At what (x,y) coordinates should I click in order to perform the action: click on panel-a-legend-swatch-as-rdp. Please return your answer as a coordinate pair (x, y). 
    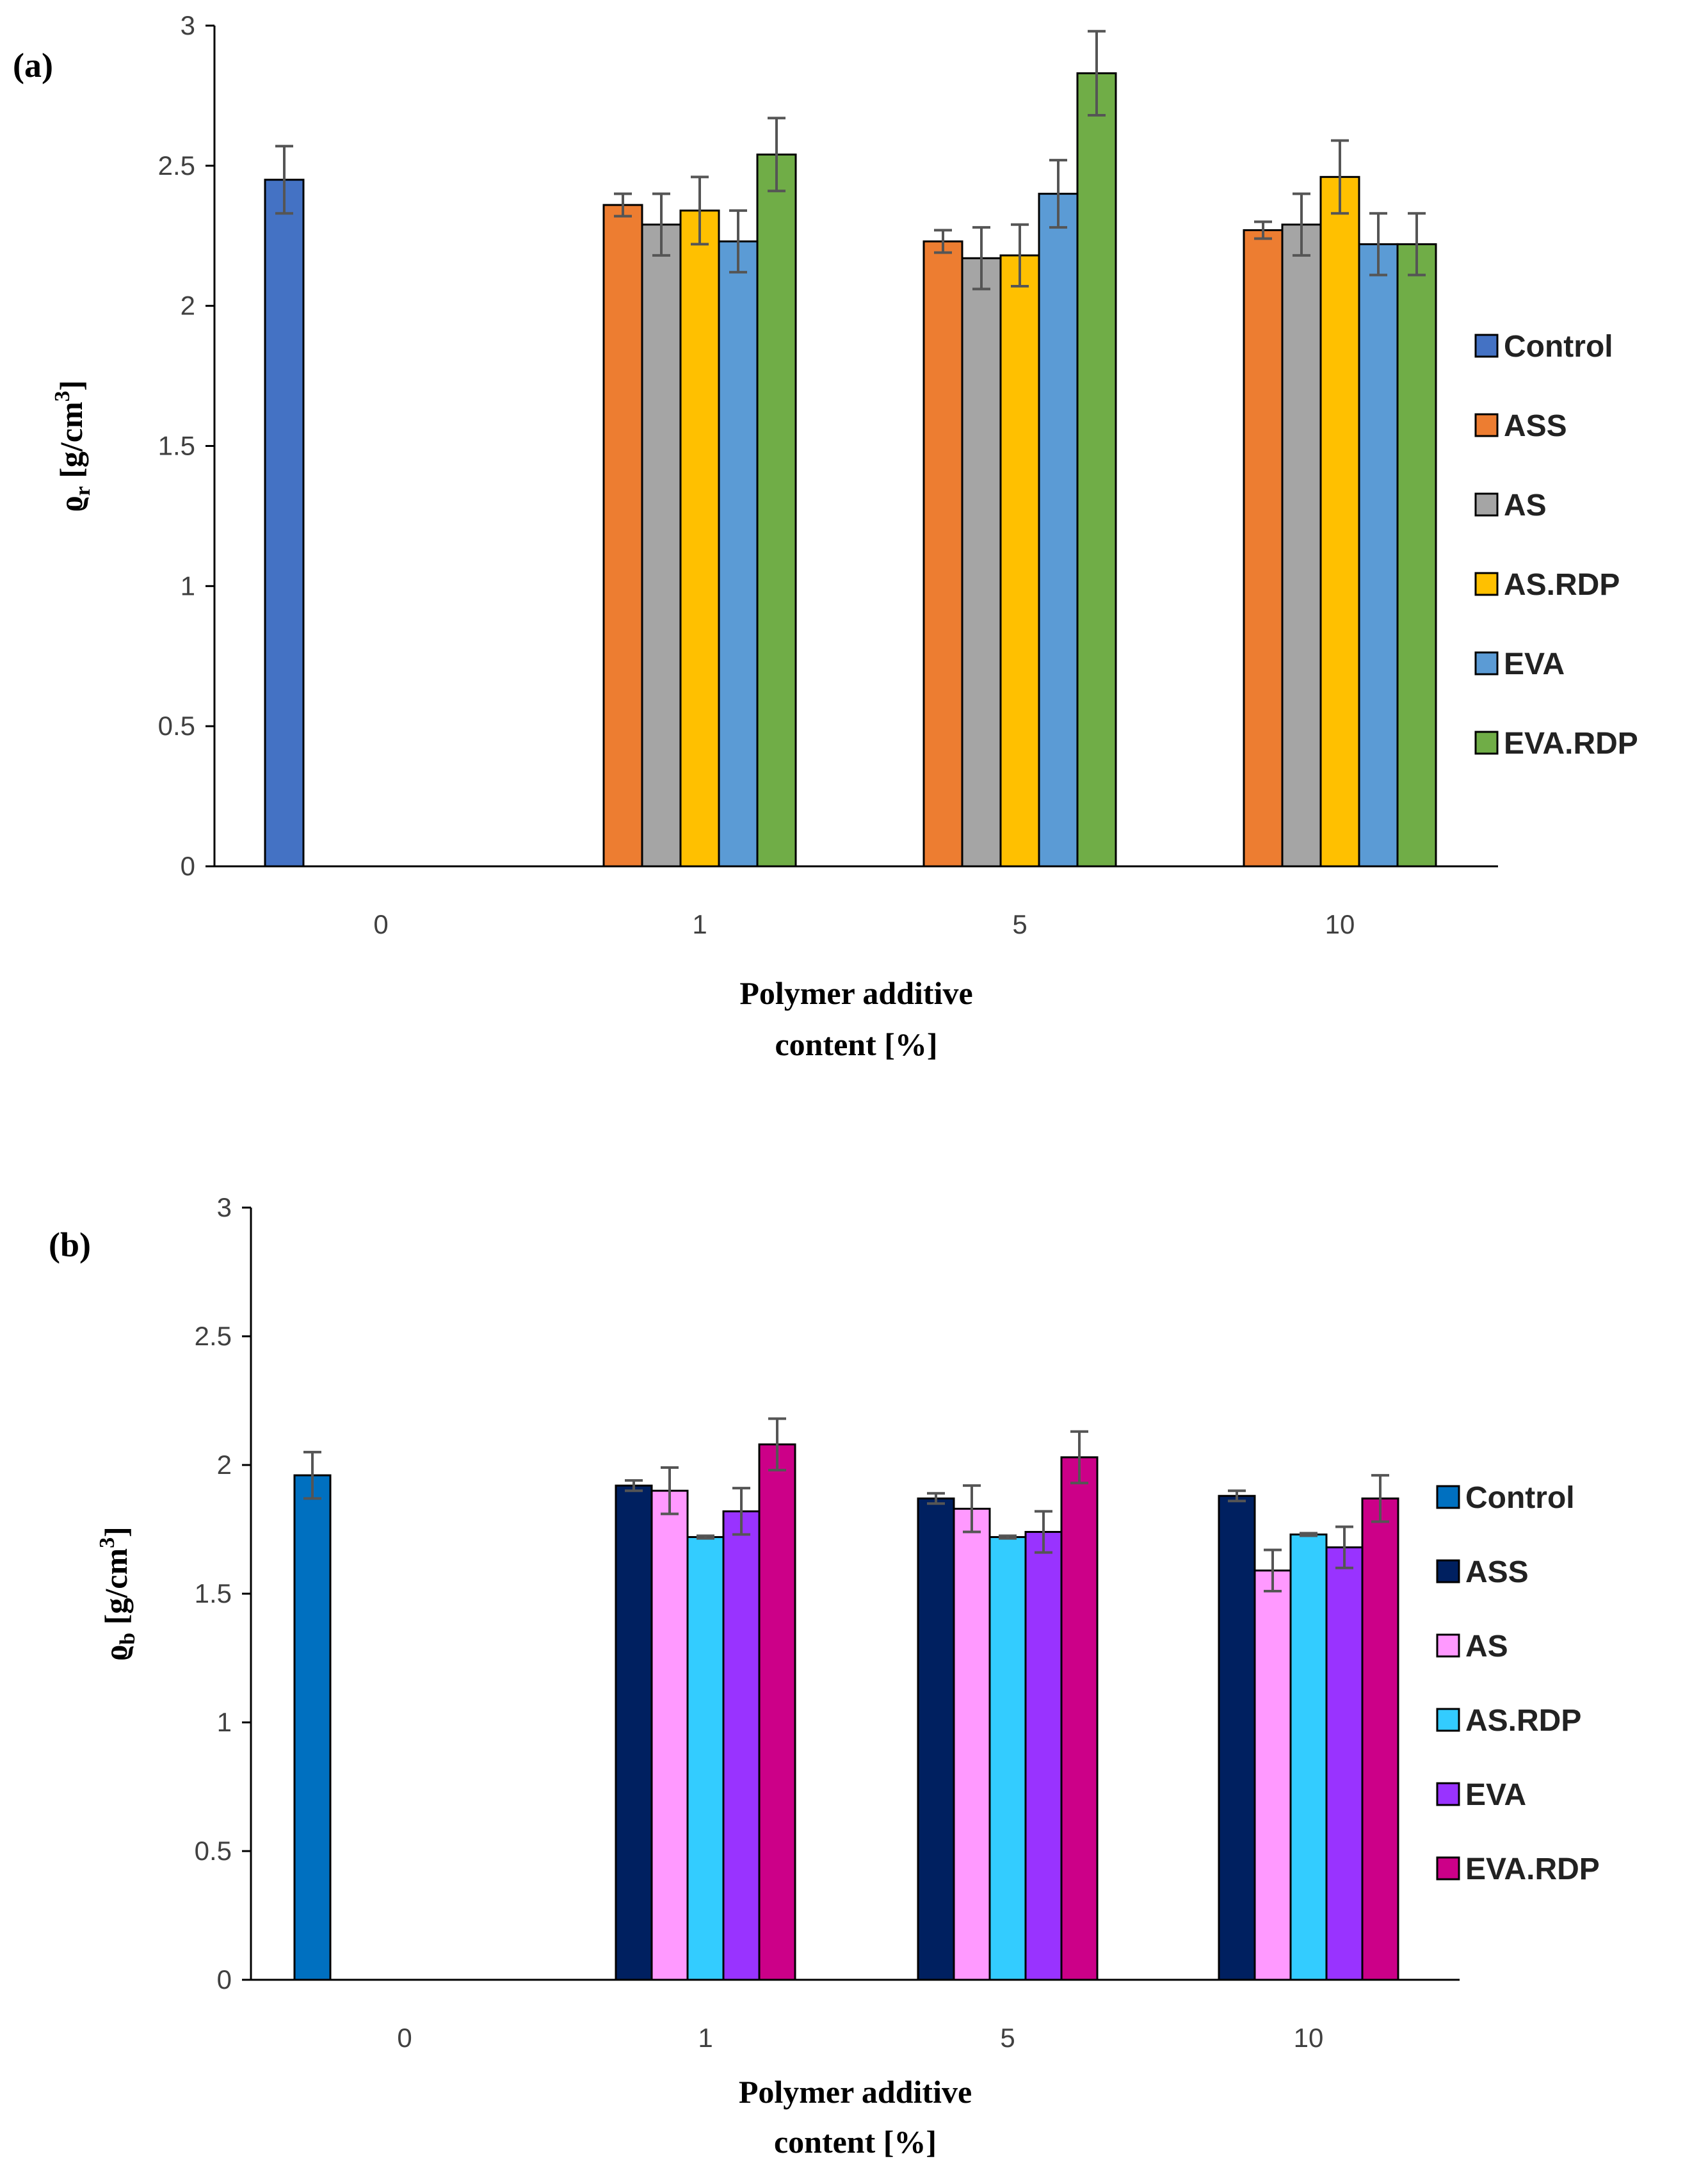
    Looking at the image, I should click on (1486, 584).